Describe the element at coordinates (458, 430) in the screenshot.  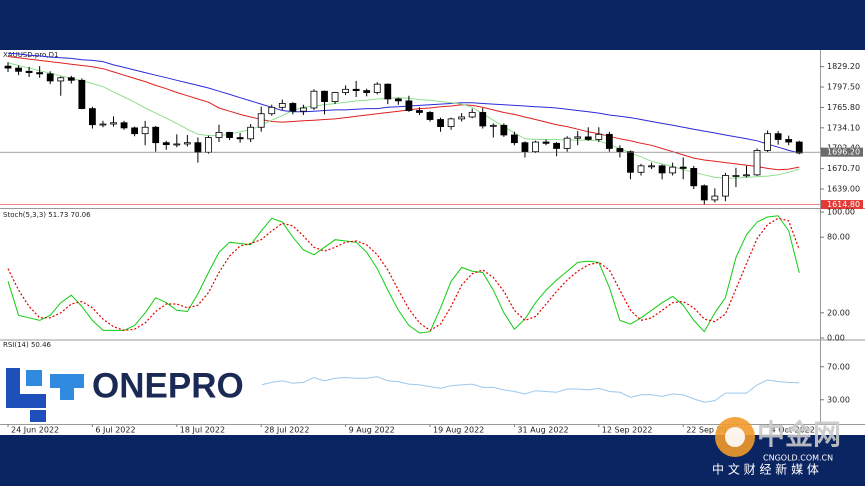
I see `x-tick-label: 19 Aug 2022` at that location.